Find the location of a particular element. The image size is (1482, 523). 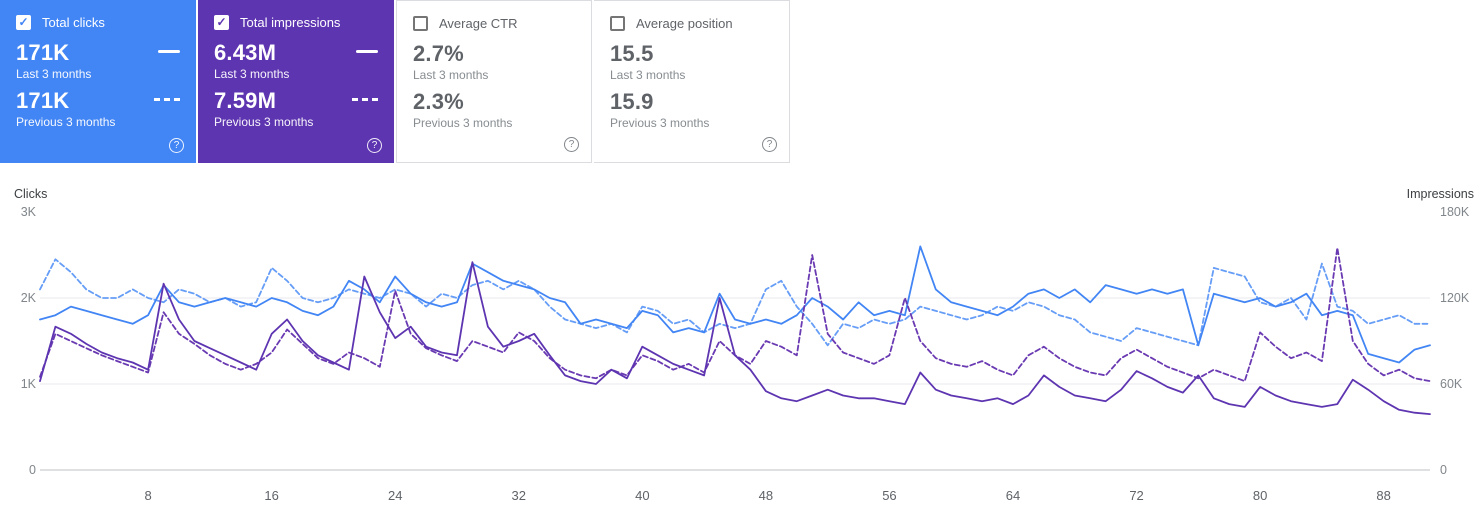

checkbox-average-ctr is located at coordinates (420, 23).